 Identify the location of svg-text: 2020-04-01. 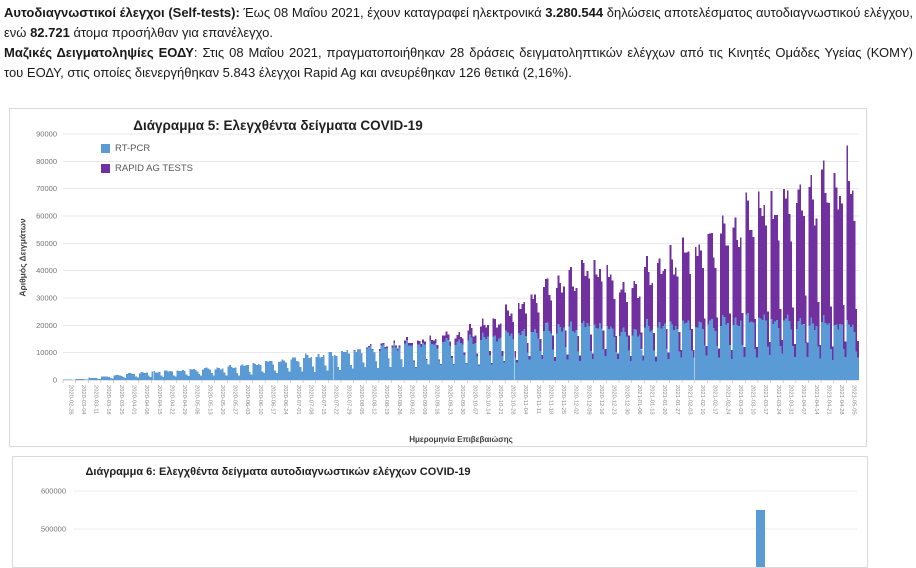
(133, 400).